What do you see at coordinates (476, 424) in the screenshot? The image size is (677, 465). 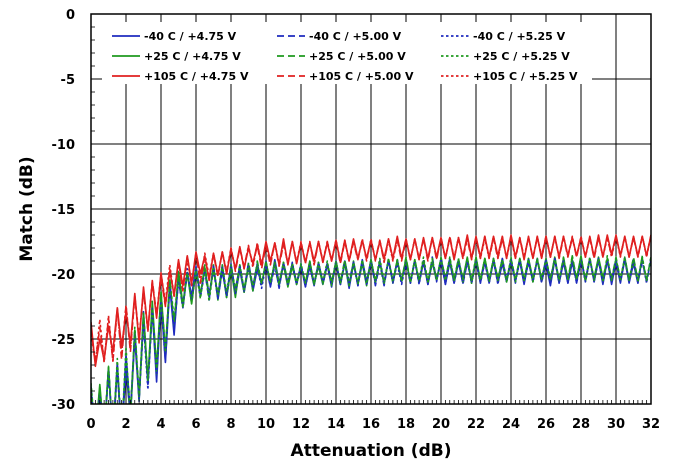 I see `x-tick-label: 22` at bounding box center [476, 424].